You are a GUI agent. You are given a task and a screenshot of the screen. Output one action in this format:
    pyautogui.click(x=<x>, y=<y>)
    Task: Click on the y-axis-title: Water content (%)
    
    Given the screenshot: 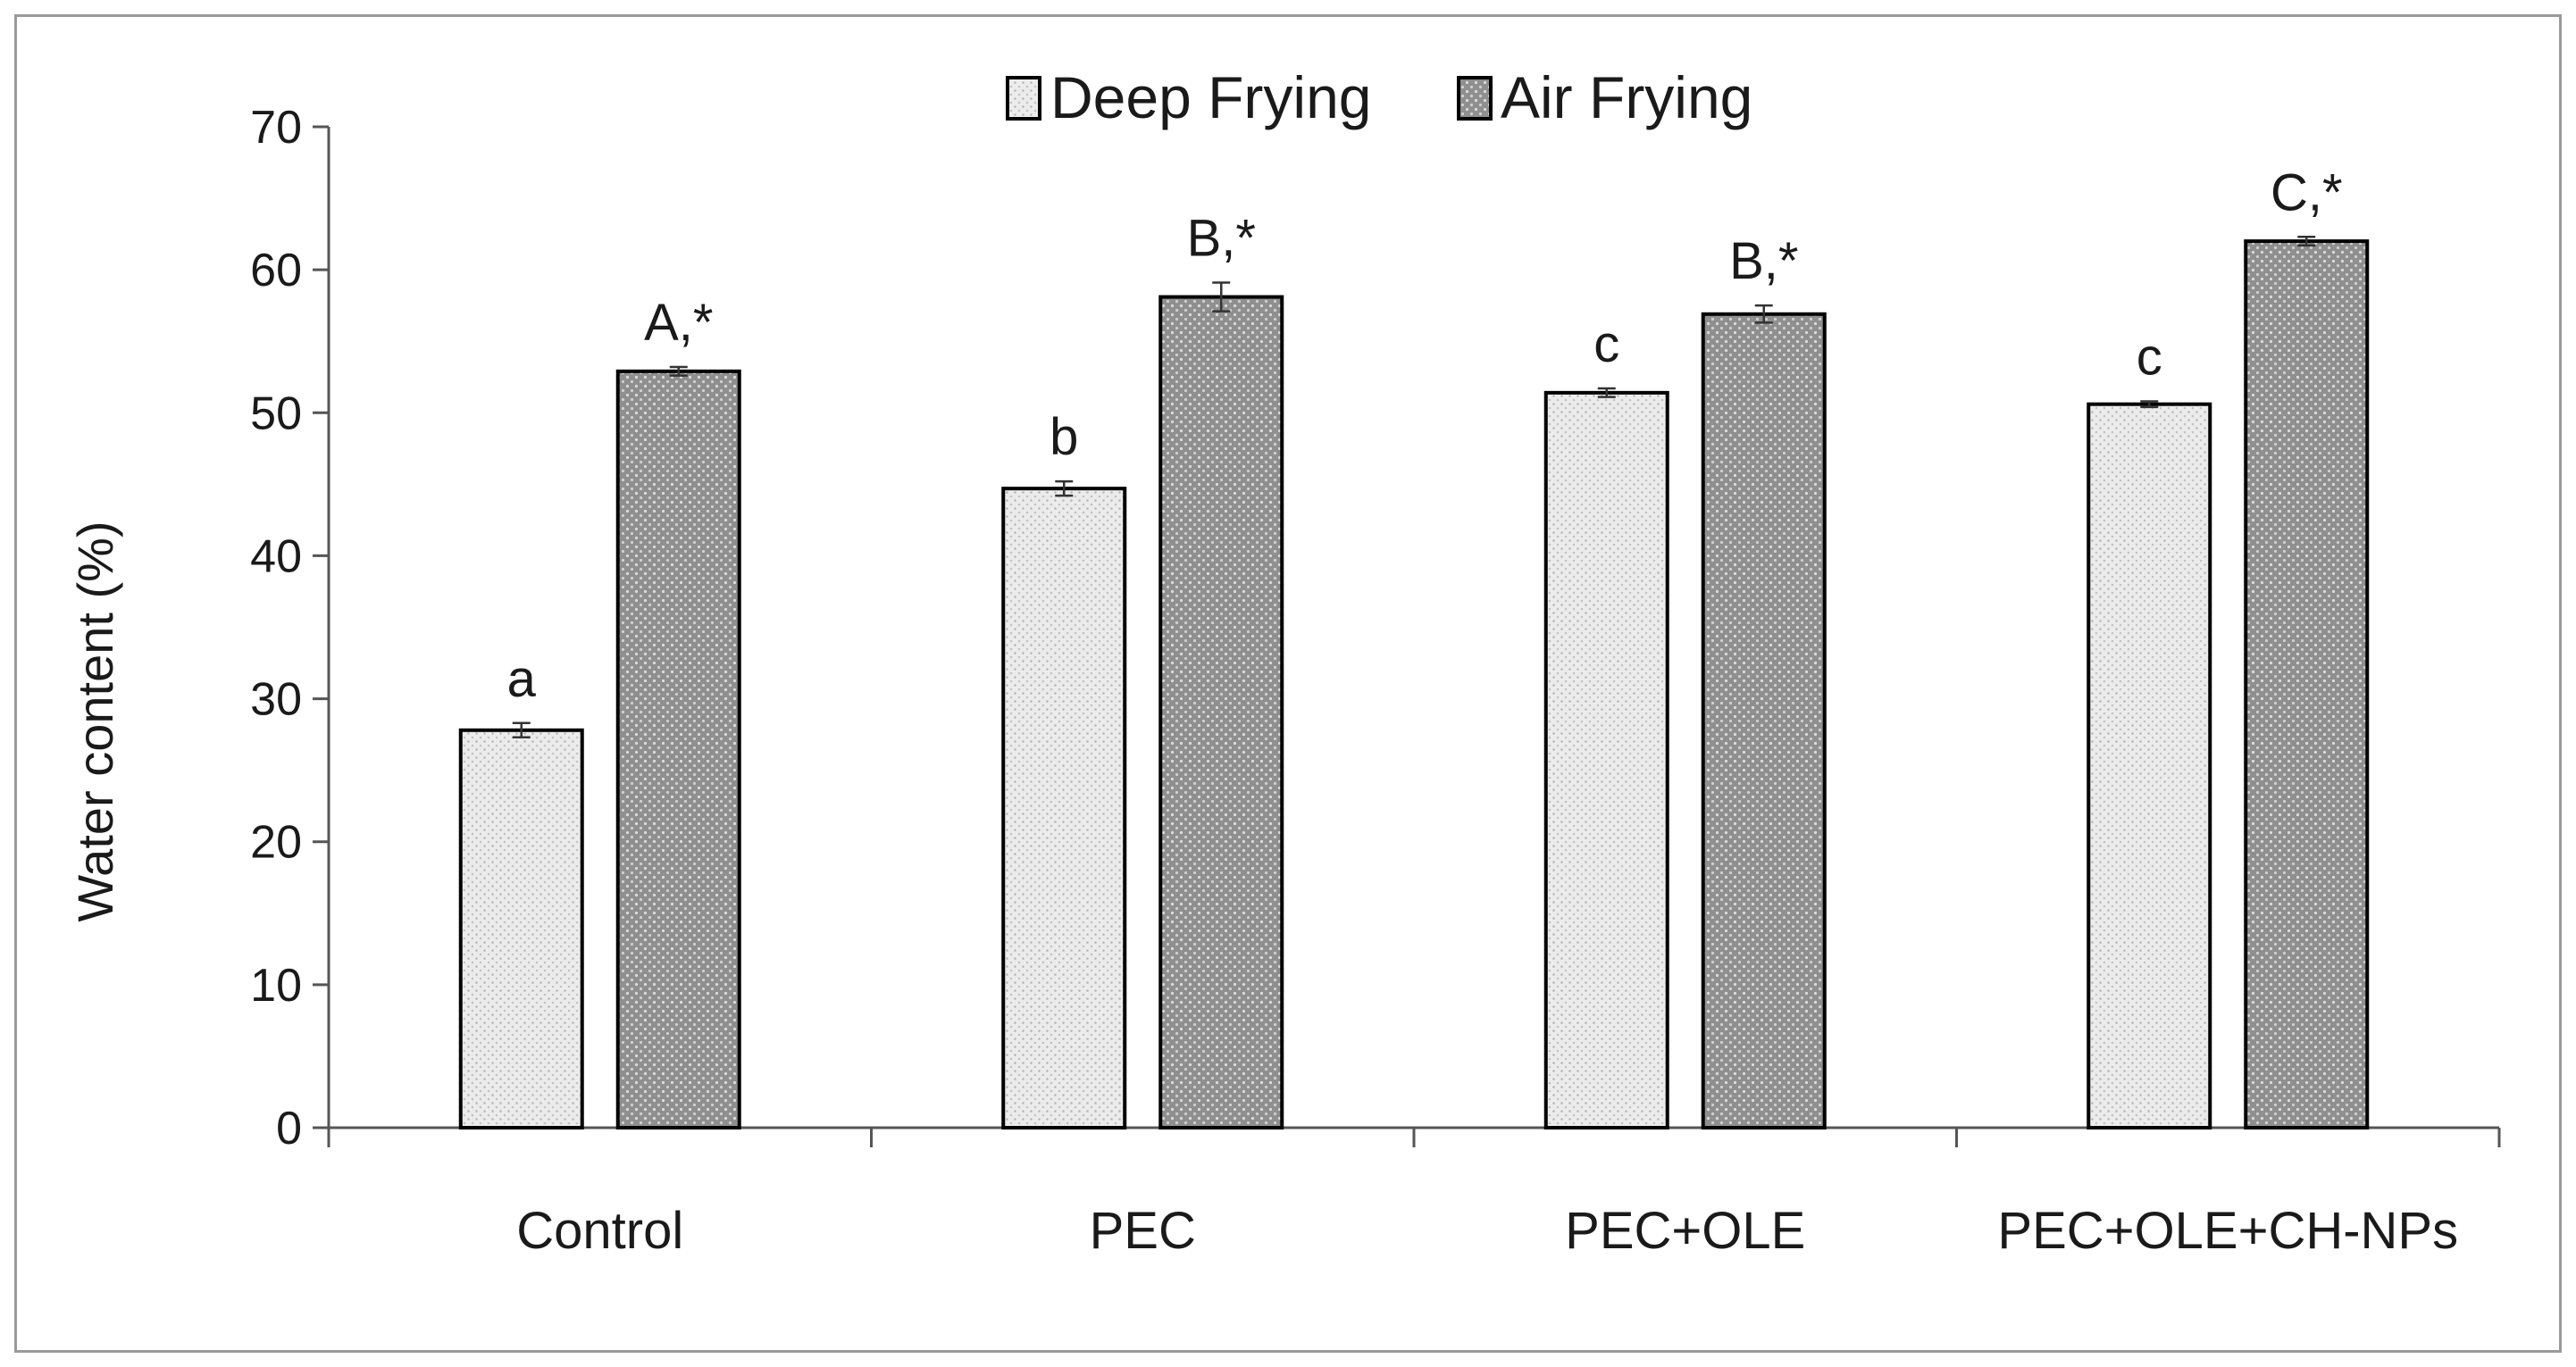 What is the action you would take?
    pyautogui.click(x=95, y=721)
    